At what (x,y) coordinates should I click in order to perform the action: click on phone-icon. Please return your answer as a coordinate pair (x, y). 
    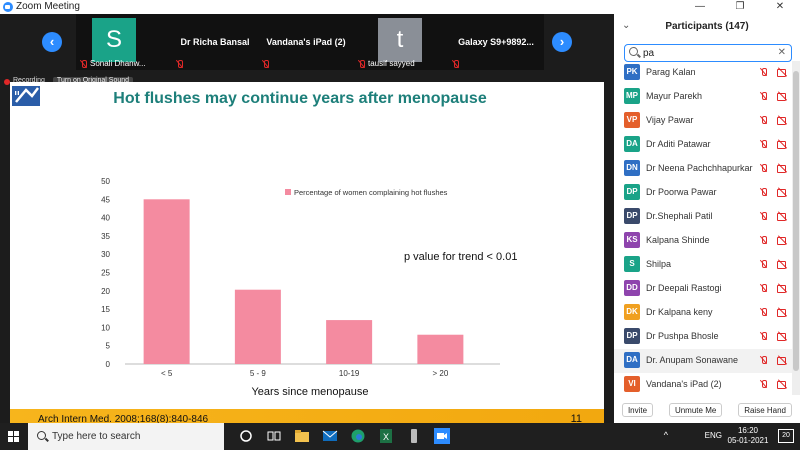
    Looking at the image, I should click on (414, 436).